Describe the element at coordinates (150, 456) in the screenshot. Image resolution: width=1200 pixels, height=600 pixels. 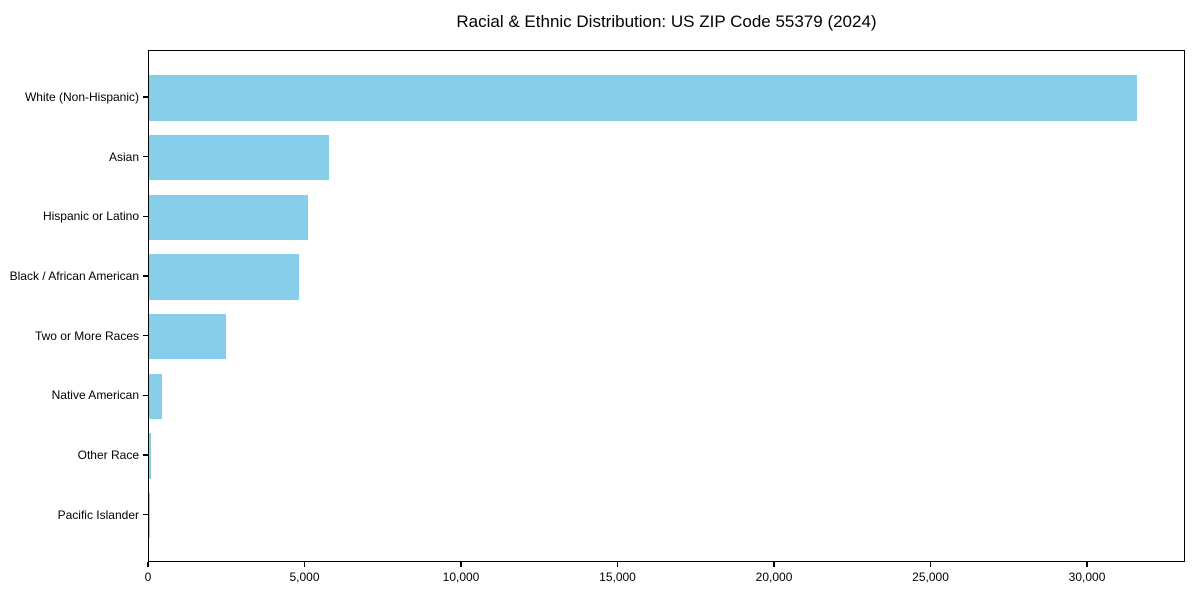
I see `bar-other-race` at that location.